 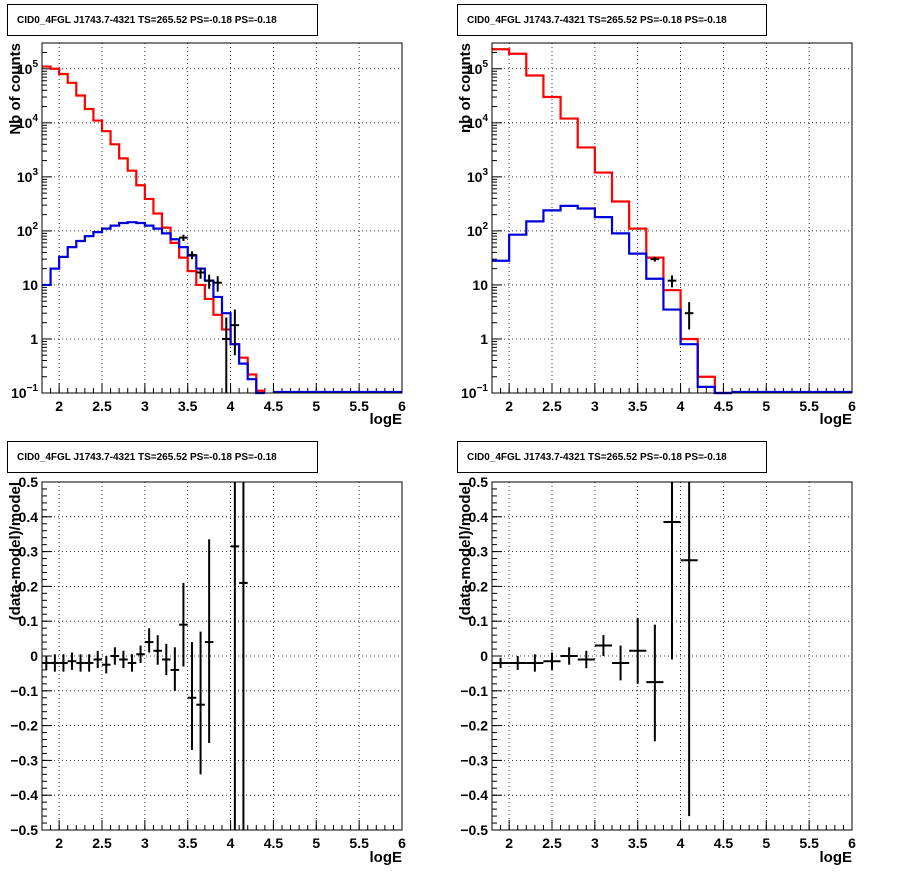 I want to click on y-tick-label: 10², so click(x=28, y=230).